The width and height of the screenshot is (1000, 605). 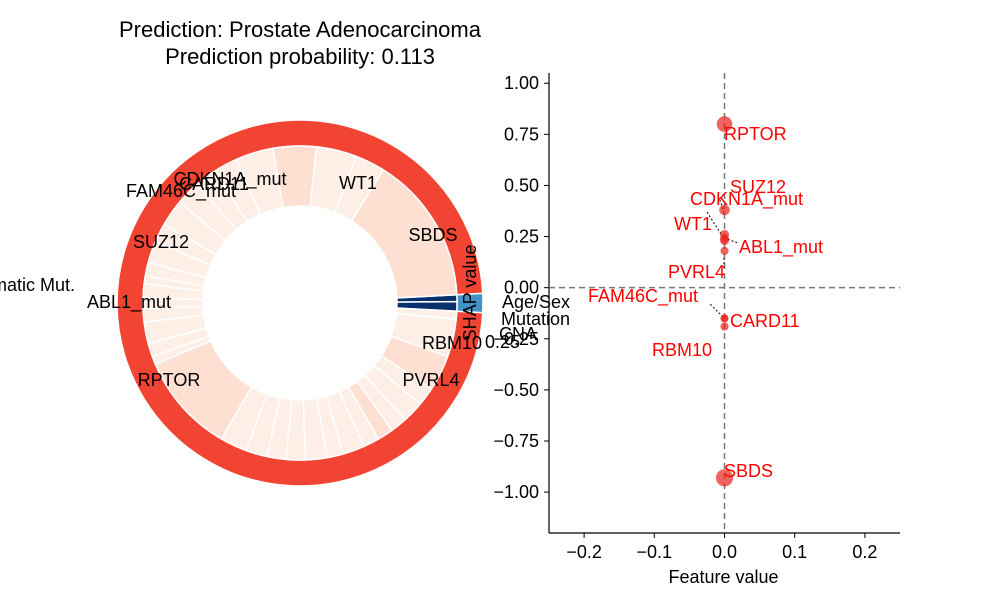 I want to click on point-label: CARD11, so click(x=765, y=321).